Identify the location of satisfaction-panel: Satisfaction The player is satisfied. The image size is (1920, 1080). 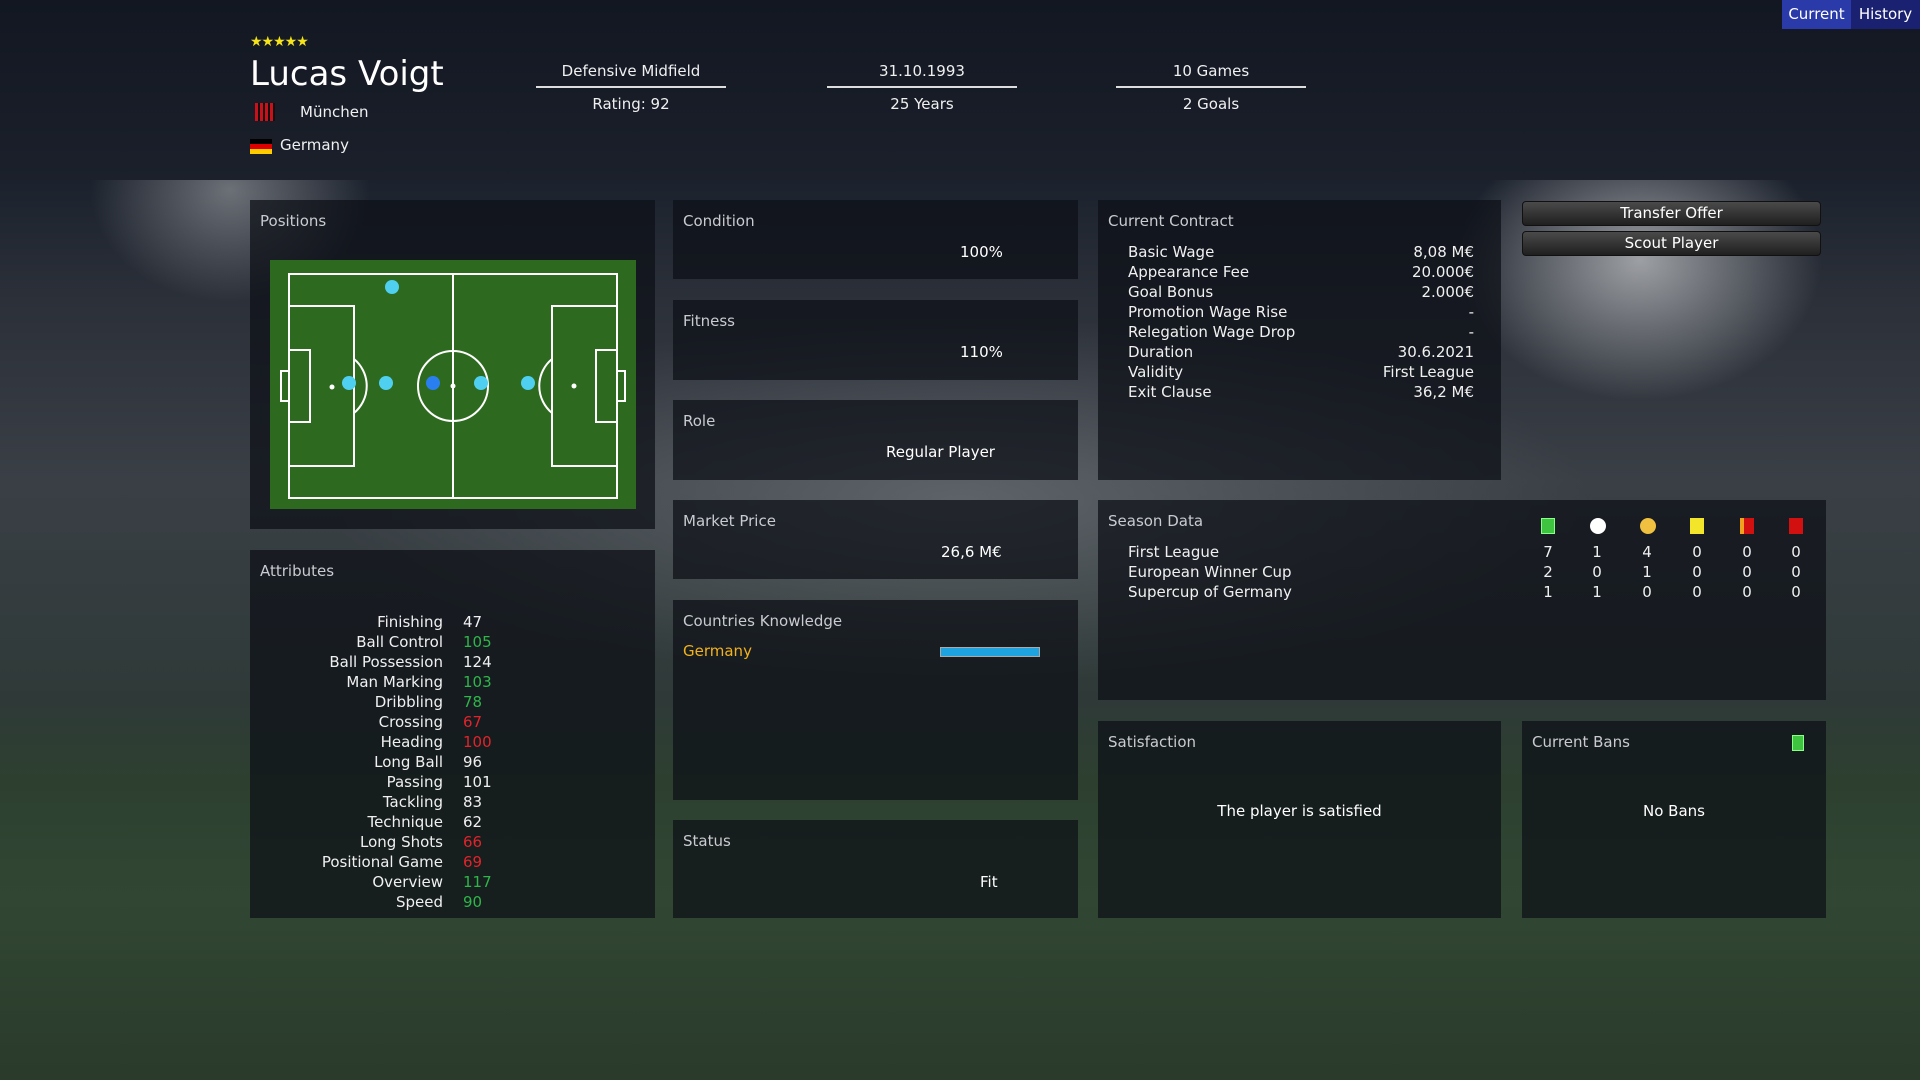
(1299, 819).